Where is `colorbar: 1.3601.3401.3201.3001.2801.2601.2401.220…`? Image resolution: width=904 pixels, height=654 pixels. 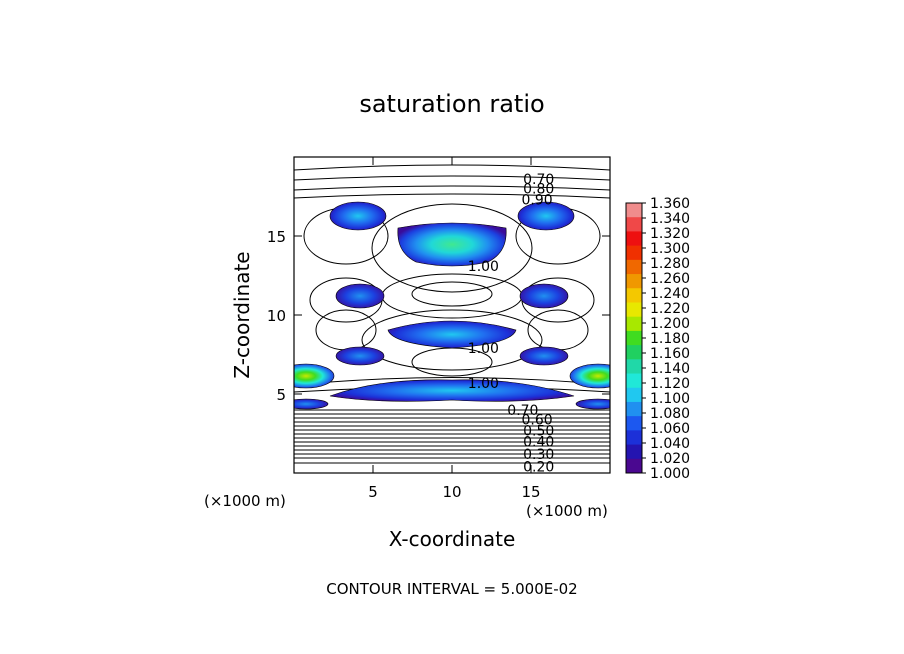
colorbar: 1.3601.3401.3201.3001.2801.2601.2401.220… is located at coordinates (657, 339).